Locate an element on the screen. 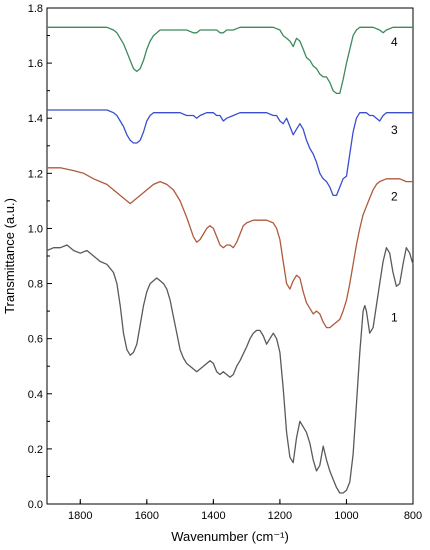 Image resolution: width=430 pixels, height=550 pixels. x-tick-label: 1000 is located at coordinates (346, 516).